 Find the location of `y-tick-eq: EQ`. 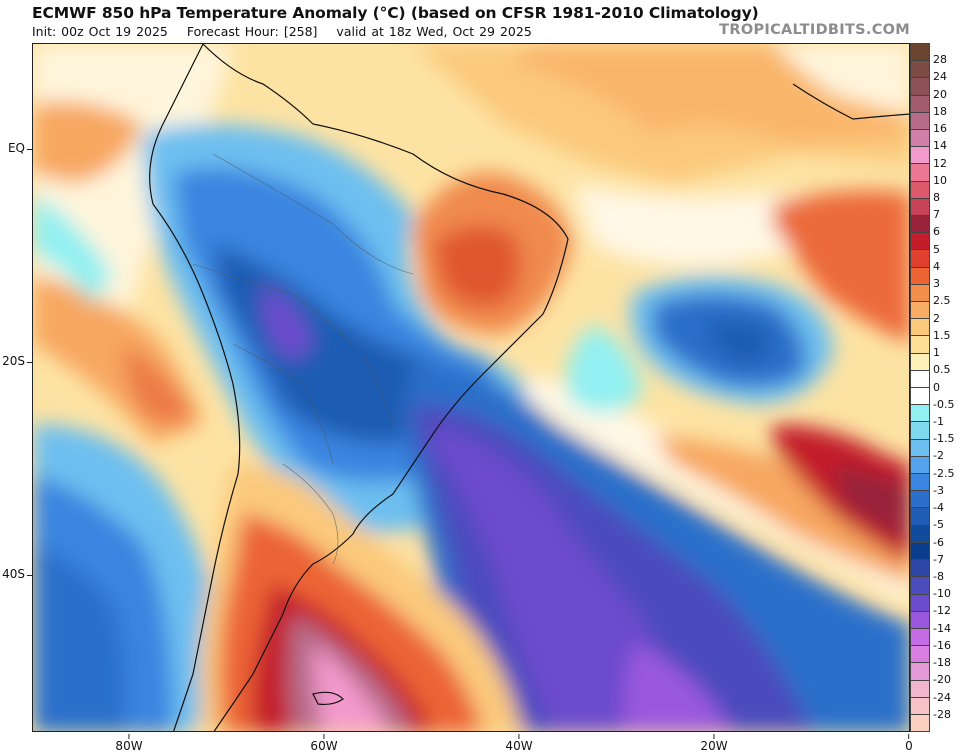

y-tick-eq: EQ is located at coordinates (16, 148).